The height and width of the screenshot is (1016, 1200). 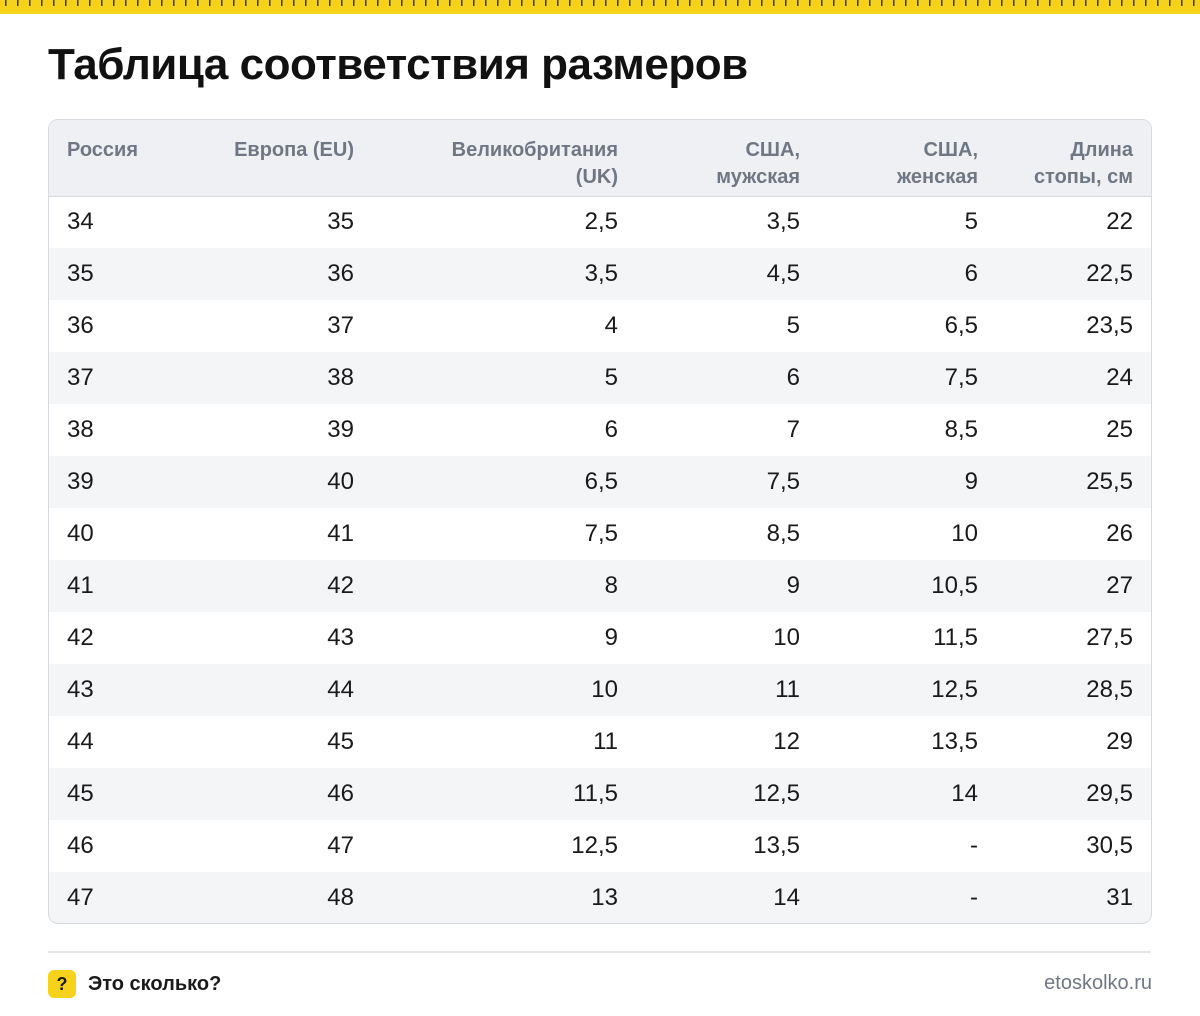 I want to click on cell-us-women: 13,5, so click(x=954, y=741).